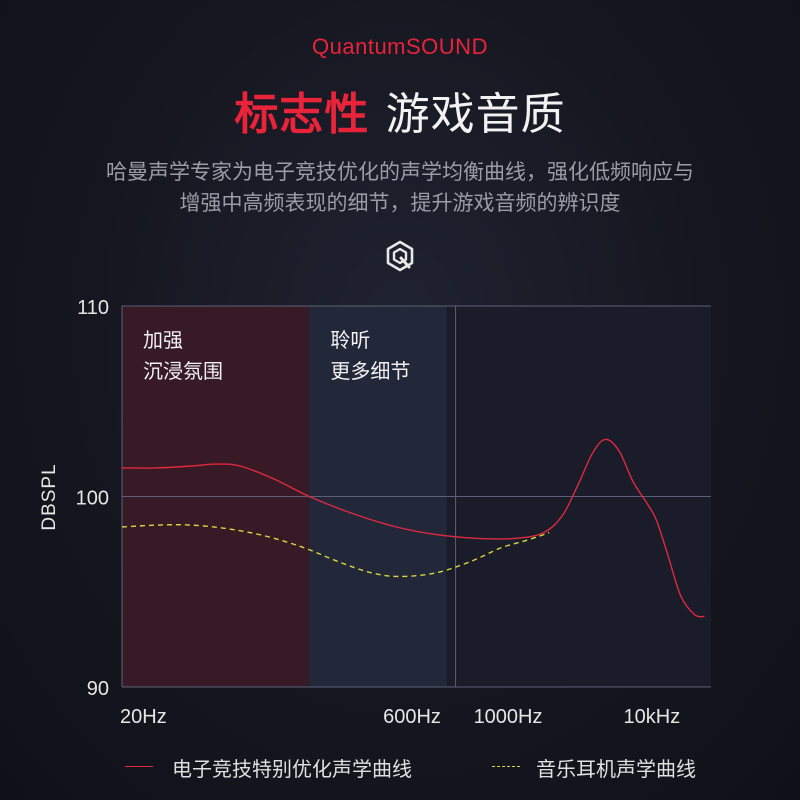 The width and height of the screenshot is (800, 800). What do you see at coordinates (506, 766) in the screenshot?
I see `legend-swatch-music` at bounding box center [506, 766].